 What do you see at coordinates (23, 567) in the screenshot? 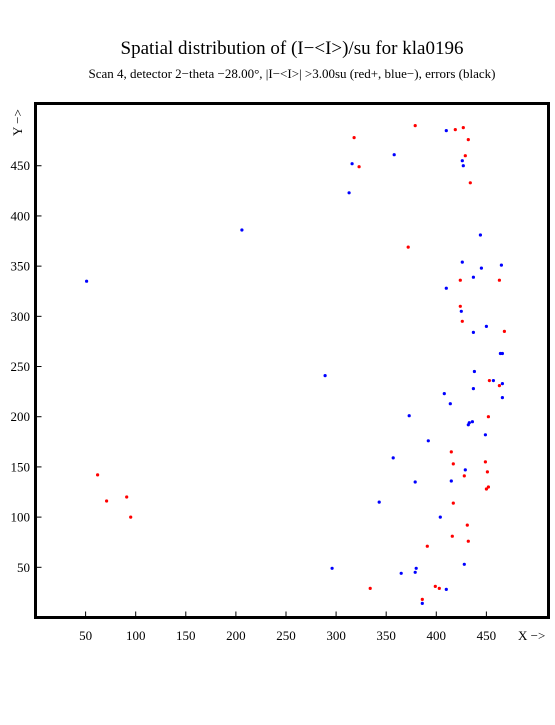
I see `y-tick-label: 50` at bounding box center [23, 567].